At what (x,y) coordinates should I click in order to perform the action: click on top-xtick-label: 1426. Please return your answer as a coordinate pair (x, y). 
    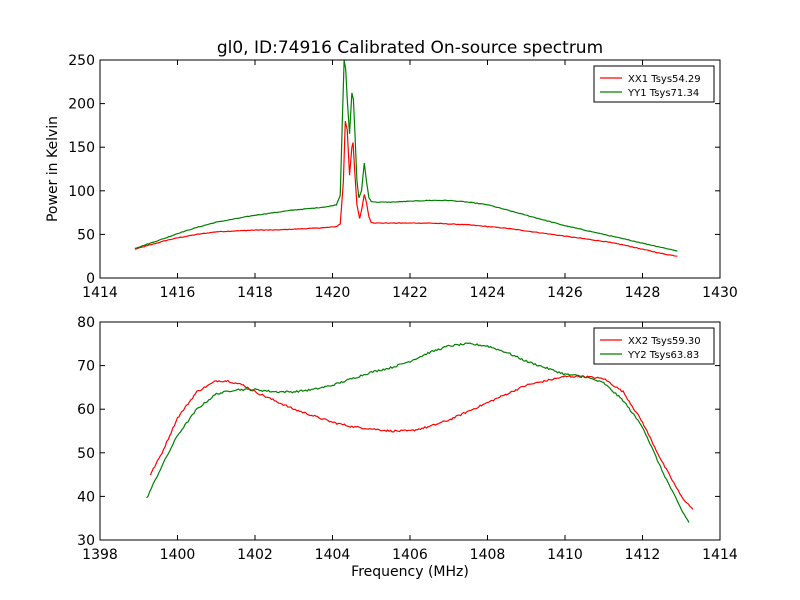
    Looking at the image, I should click on (565, 293).